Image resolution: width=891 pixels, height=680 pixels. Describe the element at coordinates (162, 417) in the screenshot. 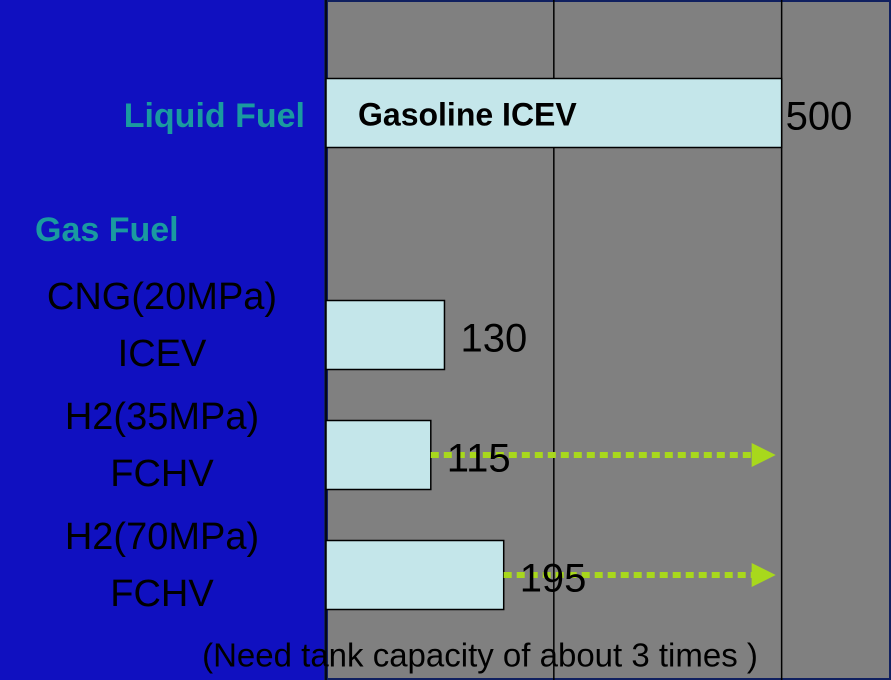

I see `category-label: H2(35MPa)` at that location.